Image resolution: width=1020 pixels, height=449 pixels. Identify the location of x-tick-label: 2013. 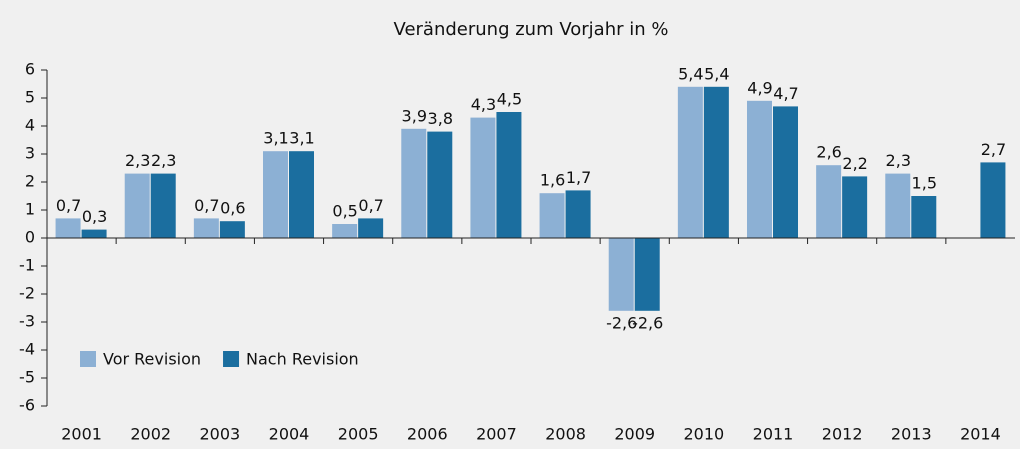
(911, 434).